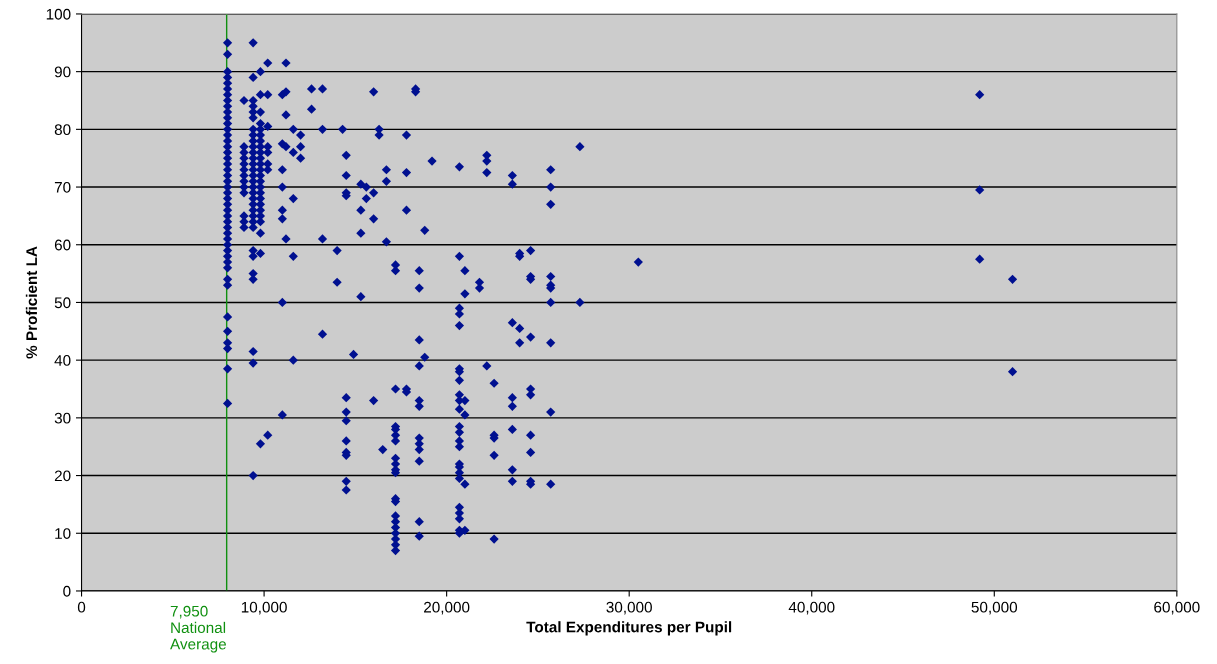 This screenshot has height=664, width=1217. What do you see at coordinates (447, 608) in the screenshot?
I see `x-tick-label: 20,000` at bounding box center [447, 608].